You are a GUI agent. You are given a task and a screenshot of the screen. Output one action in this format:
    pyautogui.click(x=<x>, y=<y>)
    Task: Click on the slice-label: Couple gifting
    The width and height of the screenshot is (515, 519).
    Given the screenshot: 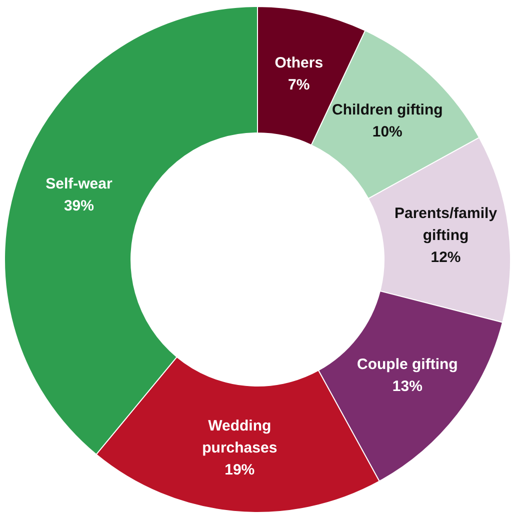 What is the action you would take?
    pyautogui.click(x=407, y=364)
    